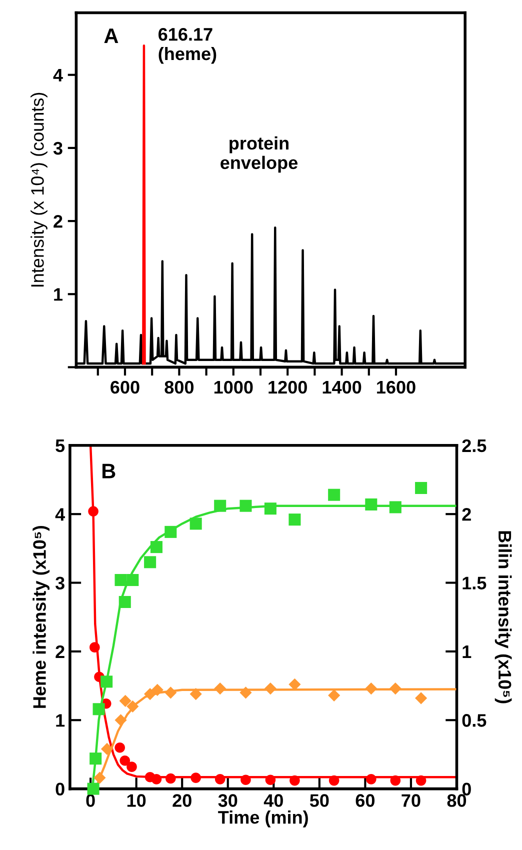 The width and height of the screenshot is (522, 850). Describe the element at coordinates (396, 387) in the screenshot. I see `x-tick-label: 1600` at that location.